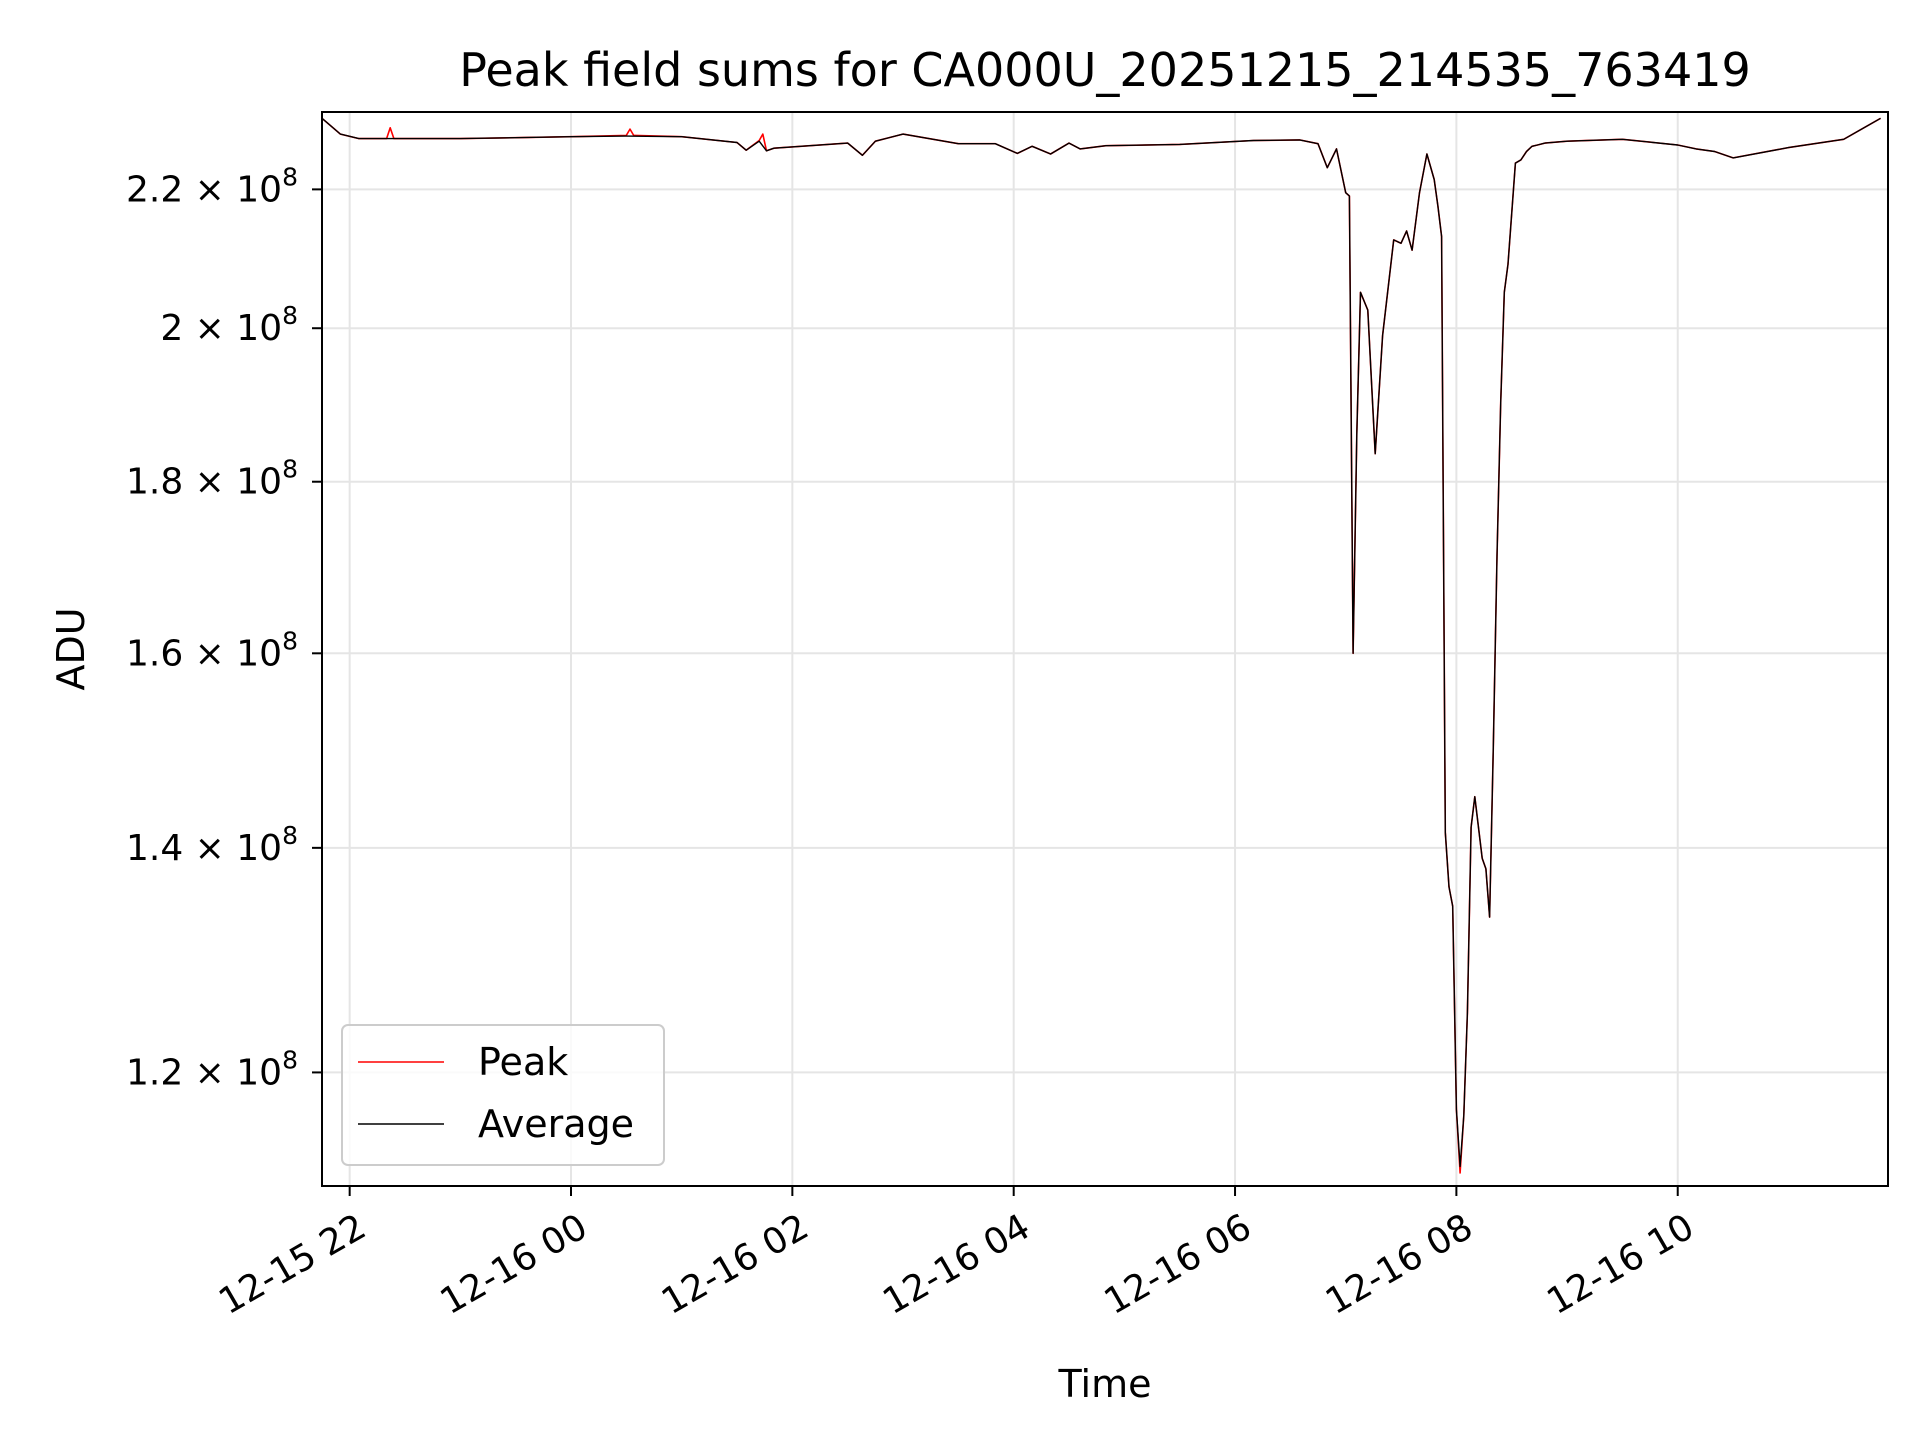 This screenshot has width=1920, height=1440. I want to click on legend: Peak Average, so click(503, 1095).